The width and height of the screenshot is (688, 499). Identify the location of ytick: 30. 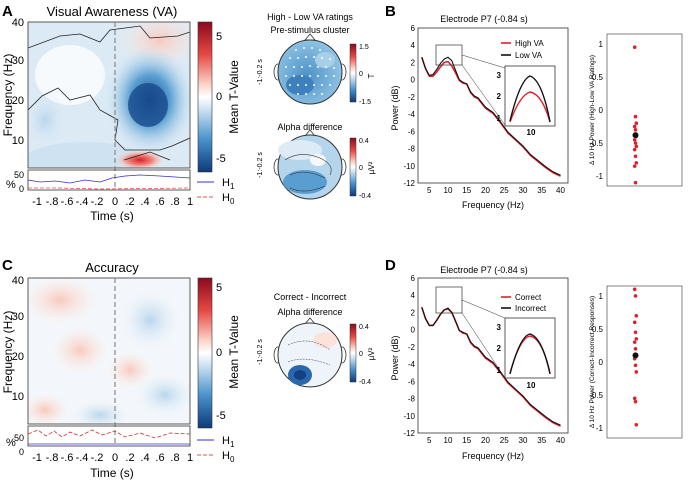
(18, 61).